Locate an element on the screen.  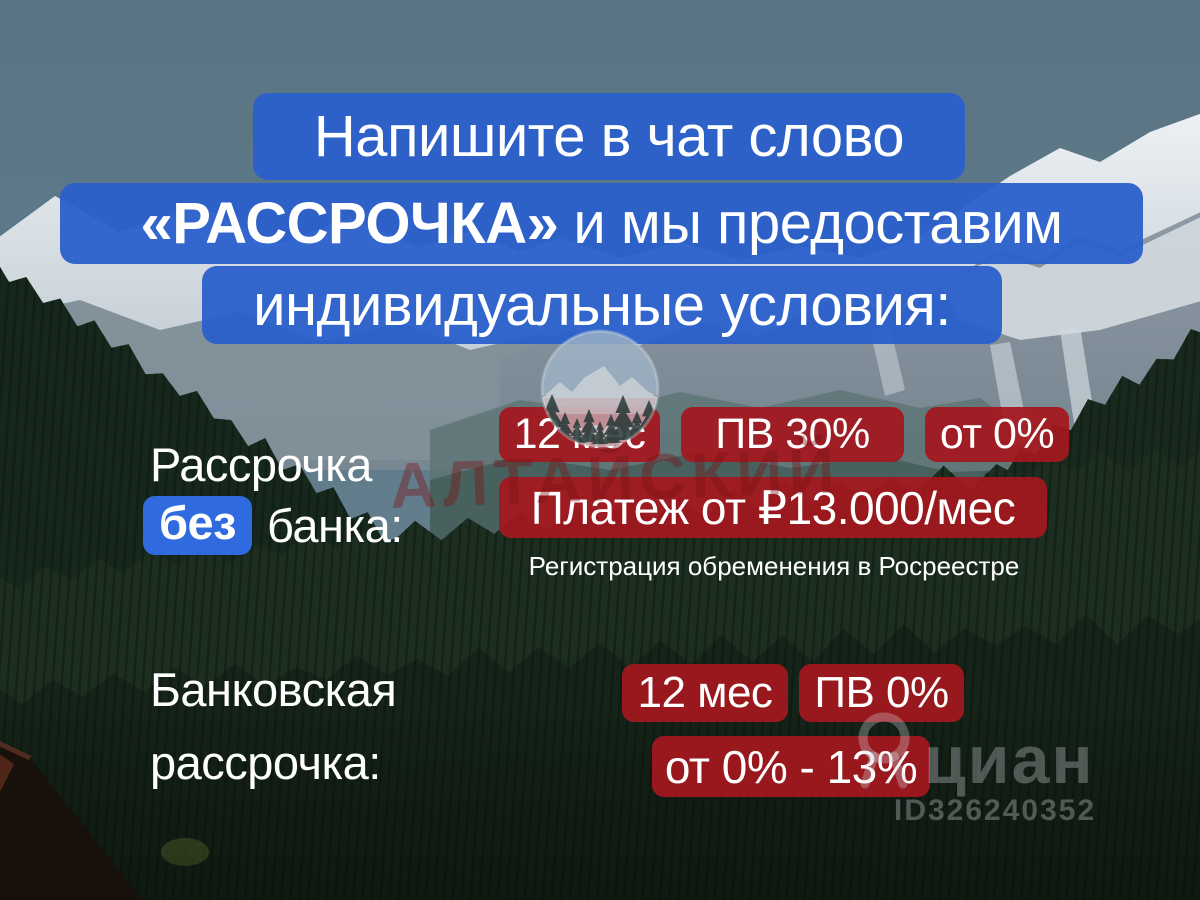
bank-label-bottom: рассрочка: is located at coordinates (265, 762).